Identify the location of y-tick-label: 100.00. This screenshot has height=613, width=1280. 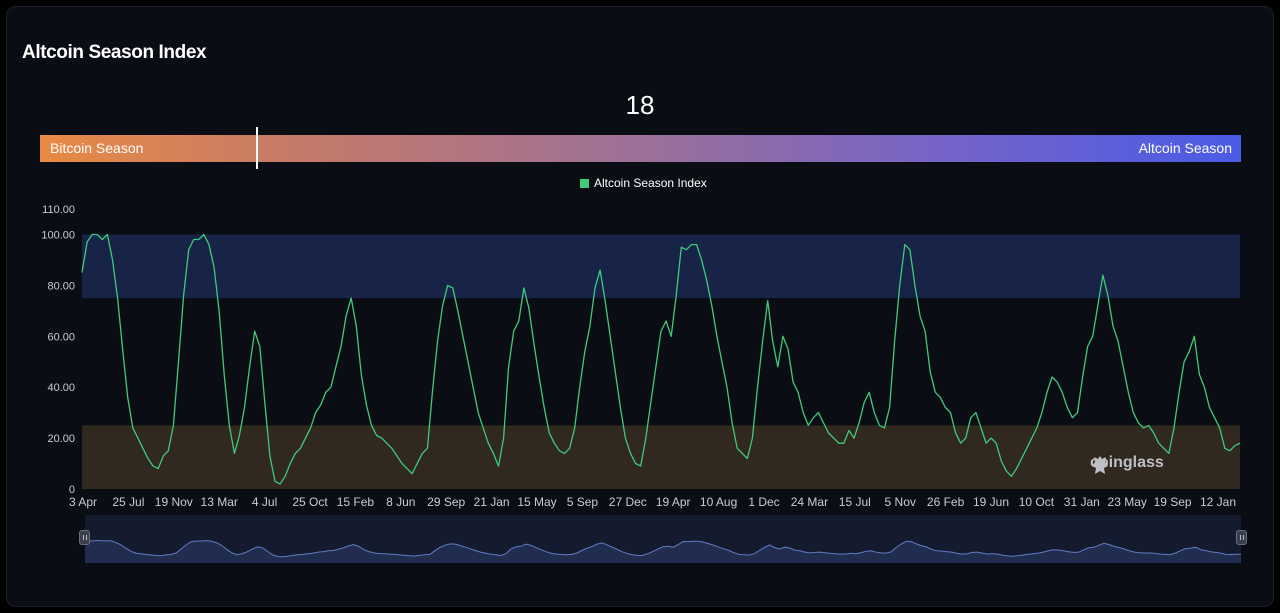
(58, 235).